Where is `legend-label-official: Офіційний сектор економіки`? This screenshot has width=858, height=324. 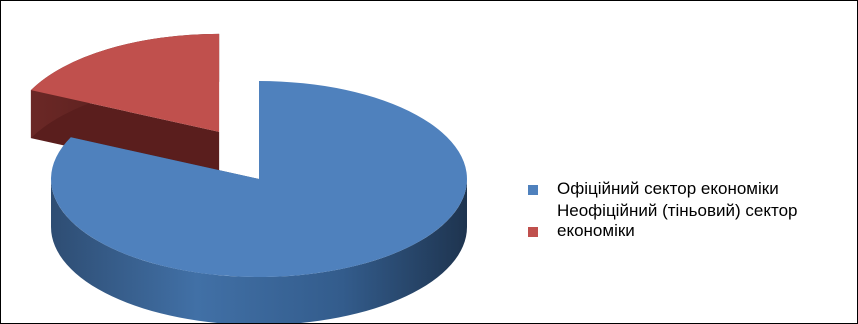
legend-label-official: Офіційний сектор економіки is located at coordinates (668, 188).